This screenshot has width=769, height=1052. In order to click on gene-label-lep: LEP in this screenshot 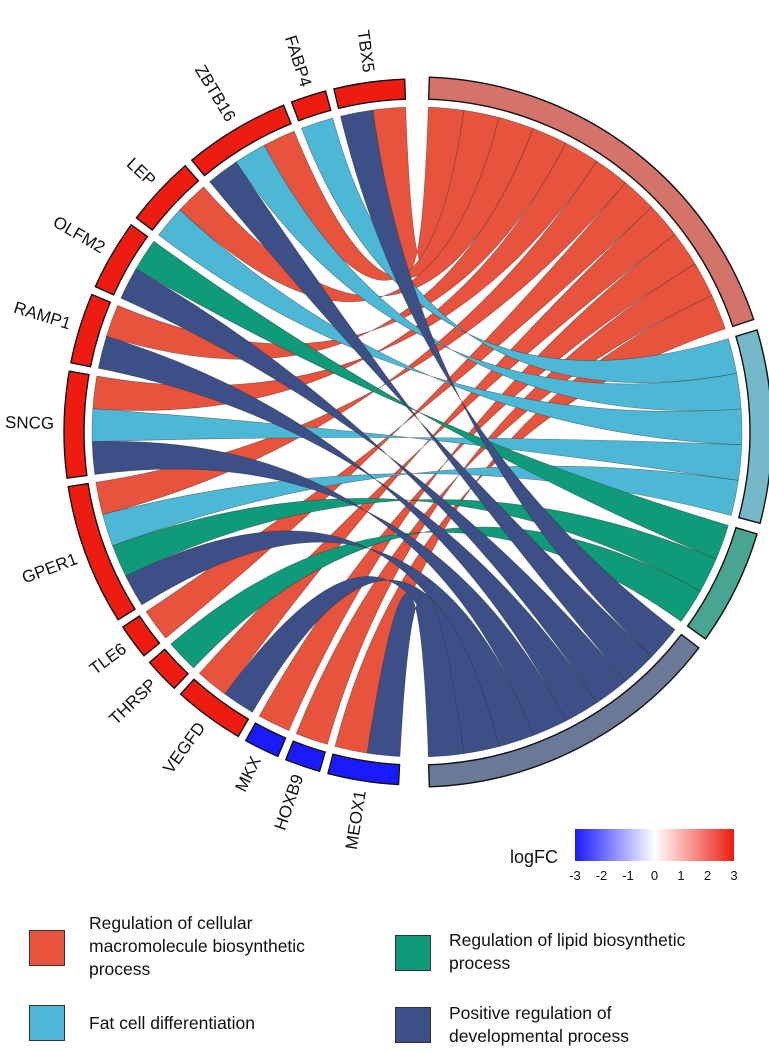, I will do `click(141, 172)`.